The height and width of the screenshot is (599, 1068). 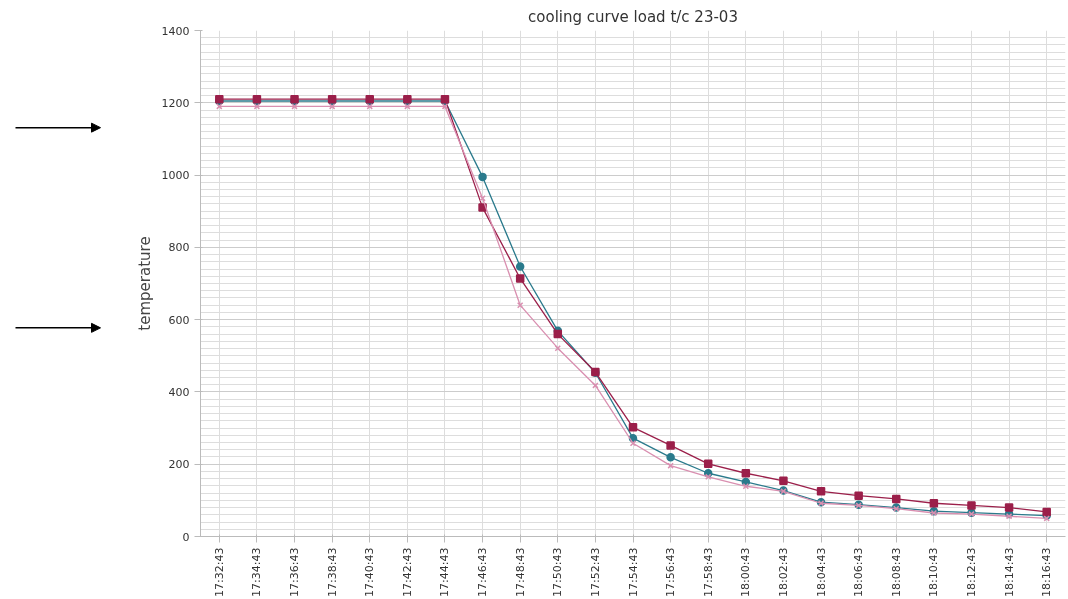 What do you see at coordinates (179, 248) in the screenshot?
I see `y-tick-label: 800` at bounding box center [179, 248].